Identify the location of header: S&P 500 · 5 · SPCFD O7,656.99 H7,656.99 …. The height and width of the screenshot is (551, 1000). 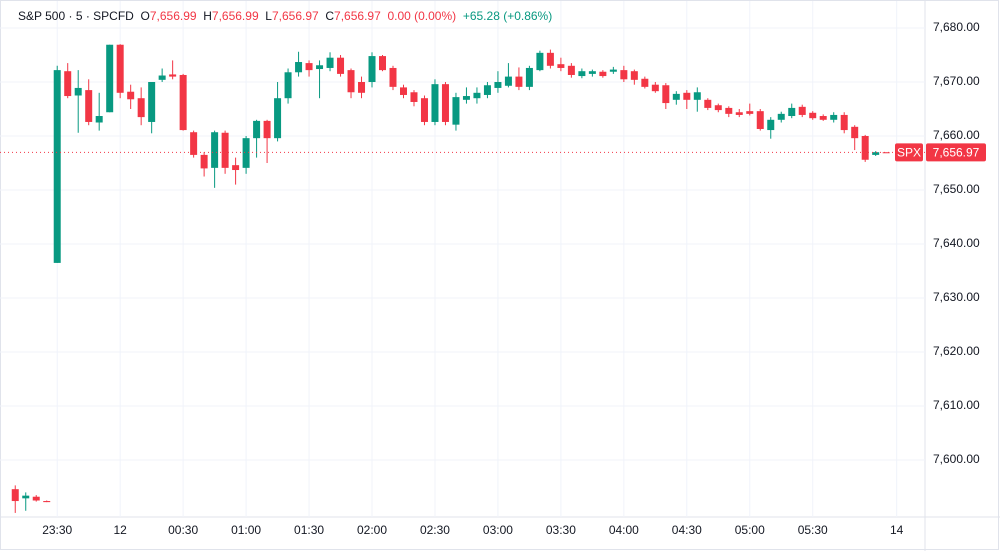
(285, 16).